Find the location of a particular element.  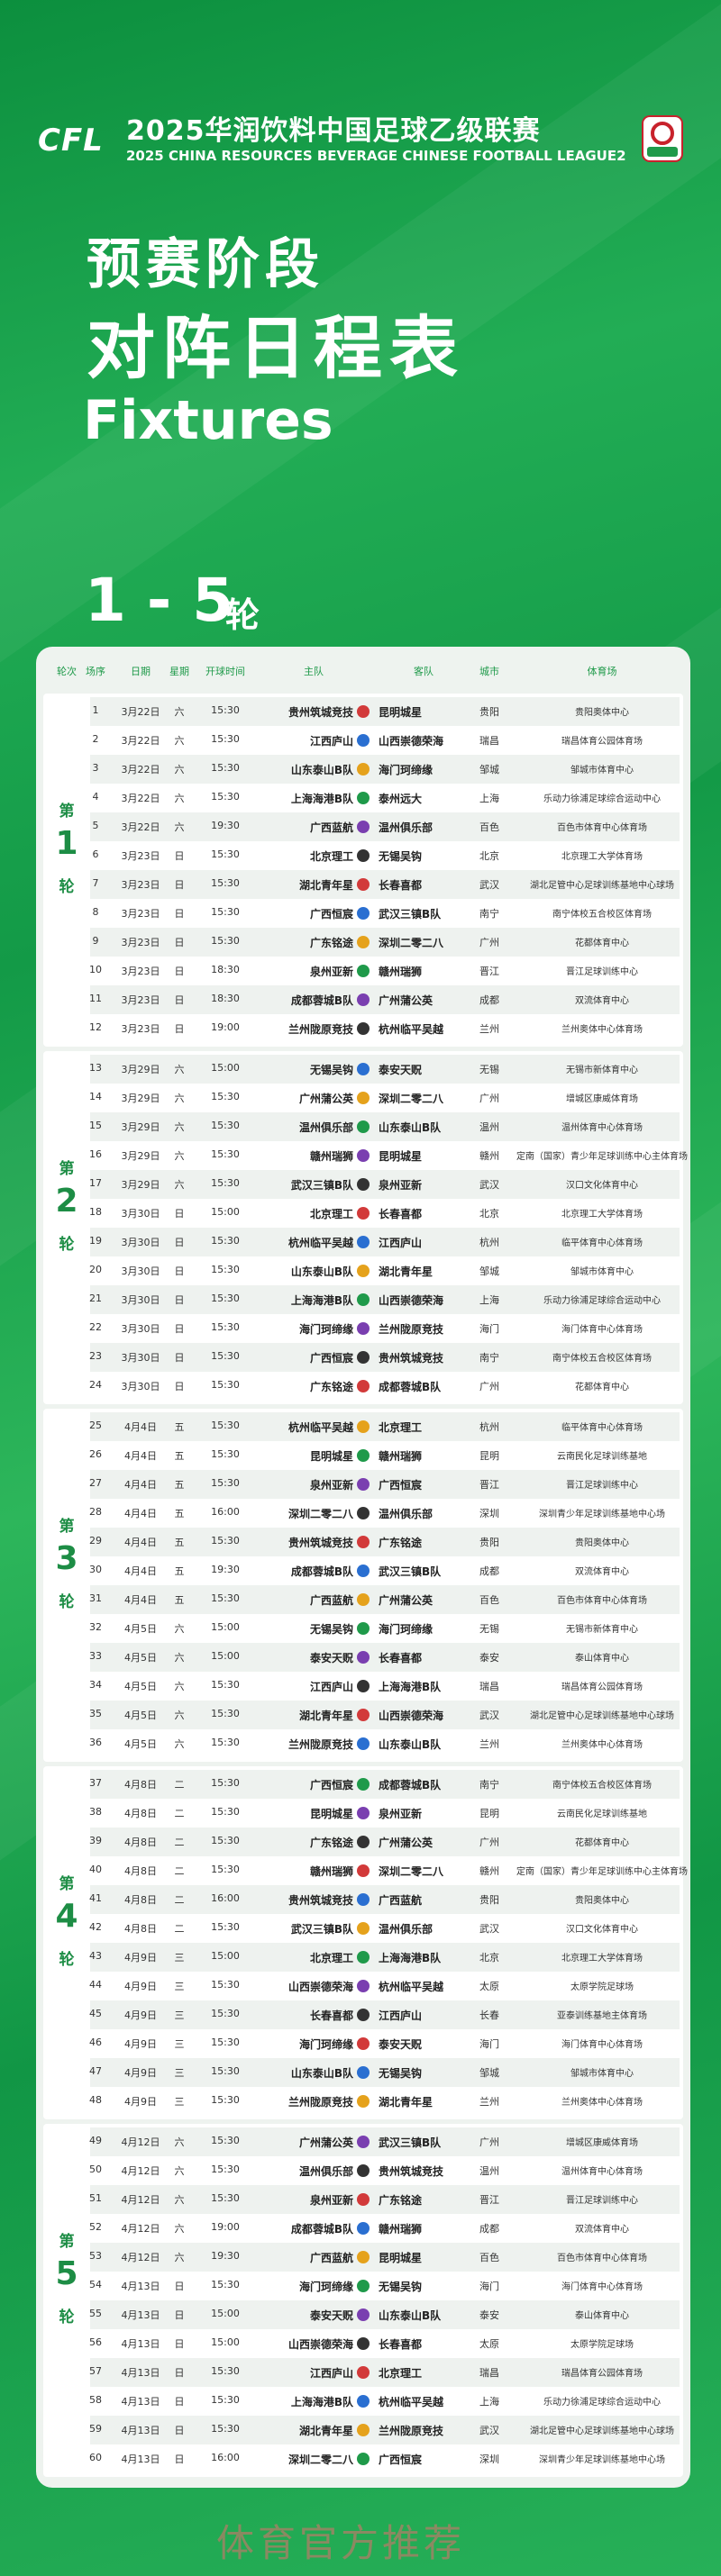

match-number: 17 is located at coordinates (95, 1183).